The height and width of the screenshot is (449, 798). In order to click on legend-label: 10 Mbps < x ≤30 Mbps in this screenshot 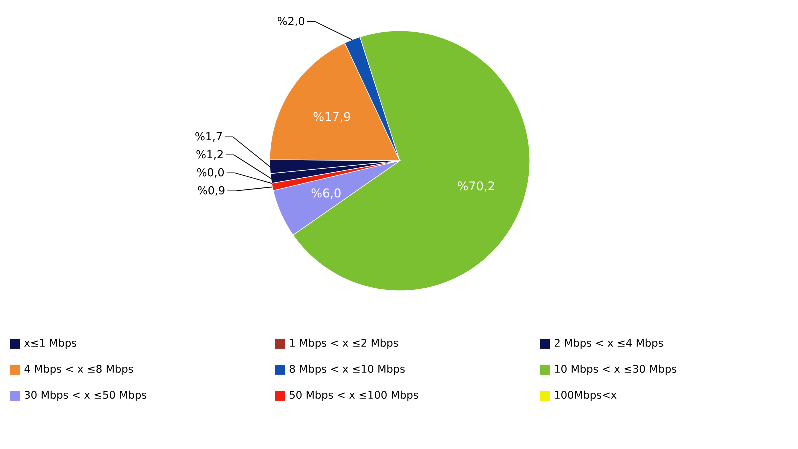, I will do `click(616, 370)`.